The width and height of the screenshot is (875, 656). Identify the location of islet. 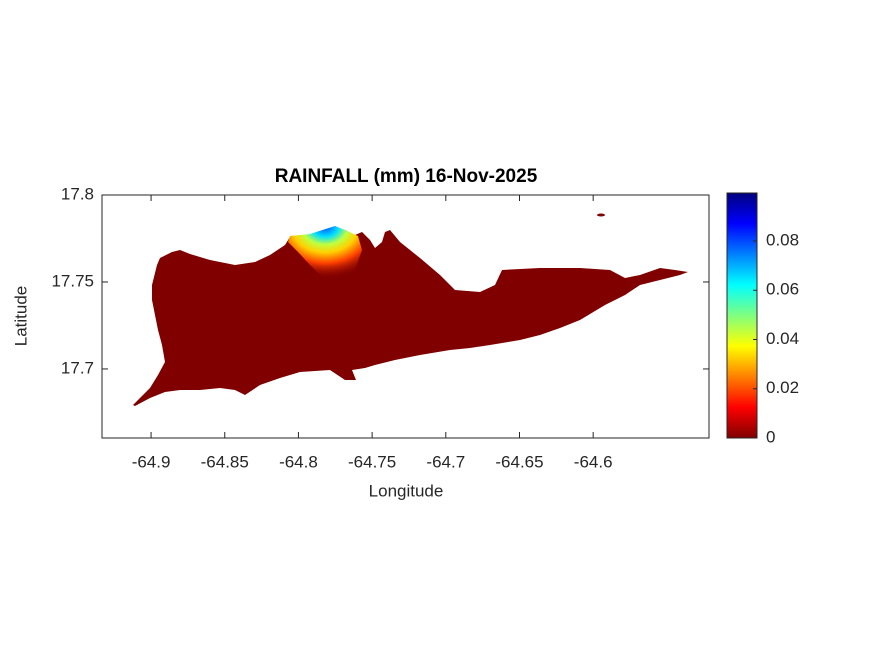
(601, 215).